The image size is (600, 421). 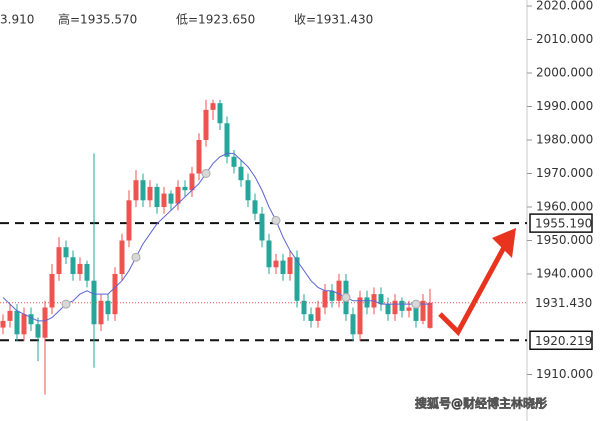 I want to click on header-value: 3.910, so click(x=17, y=20).